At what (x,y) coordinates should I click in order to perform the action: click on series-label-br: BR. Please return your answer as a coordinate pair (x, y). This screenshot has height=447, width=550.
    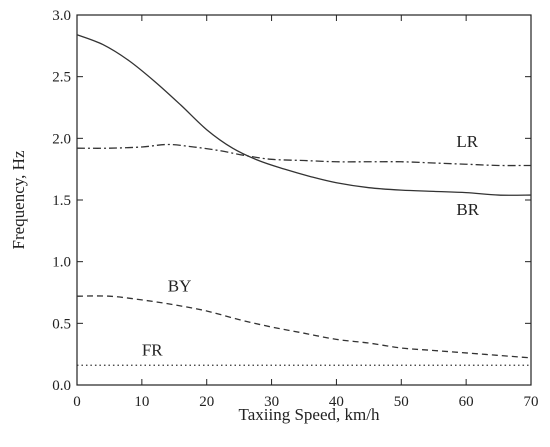
    Looking at the image, I should click on (467, 209).